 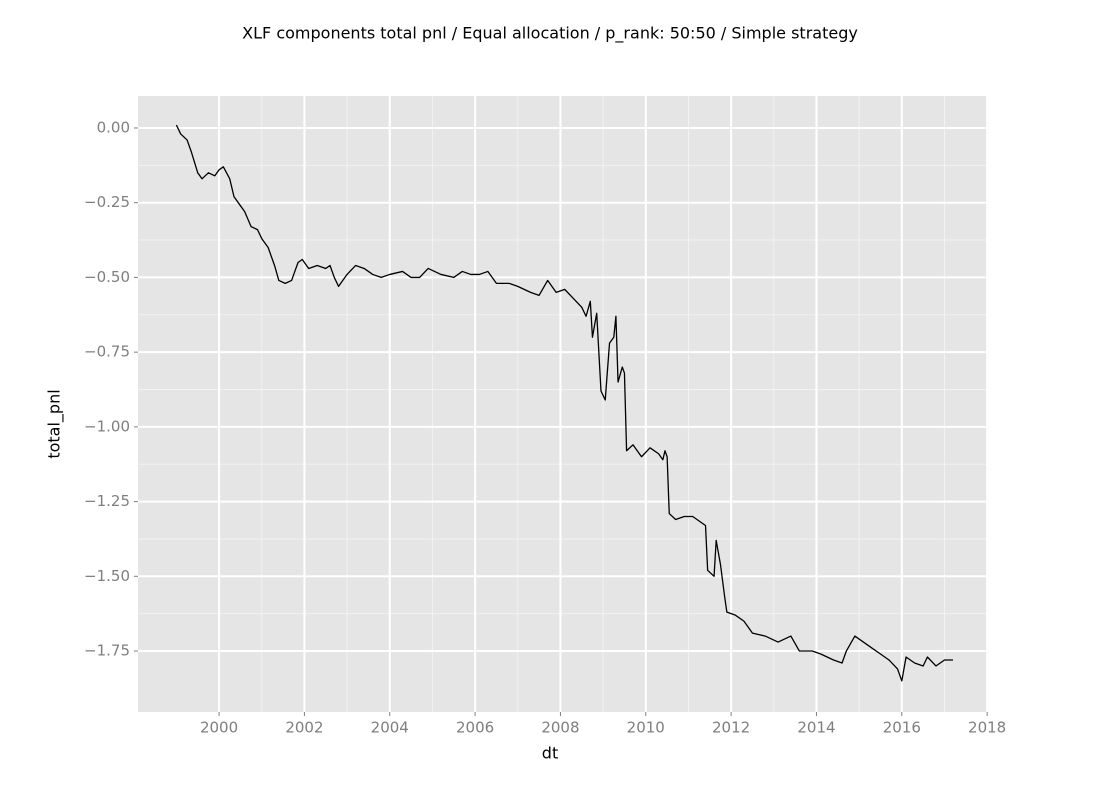 I want to click on y-tick-label: −0.50, so click(x=107, y=277).